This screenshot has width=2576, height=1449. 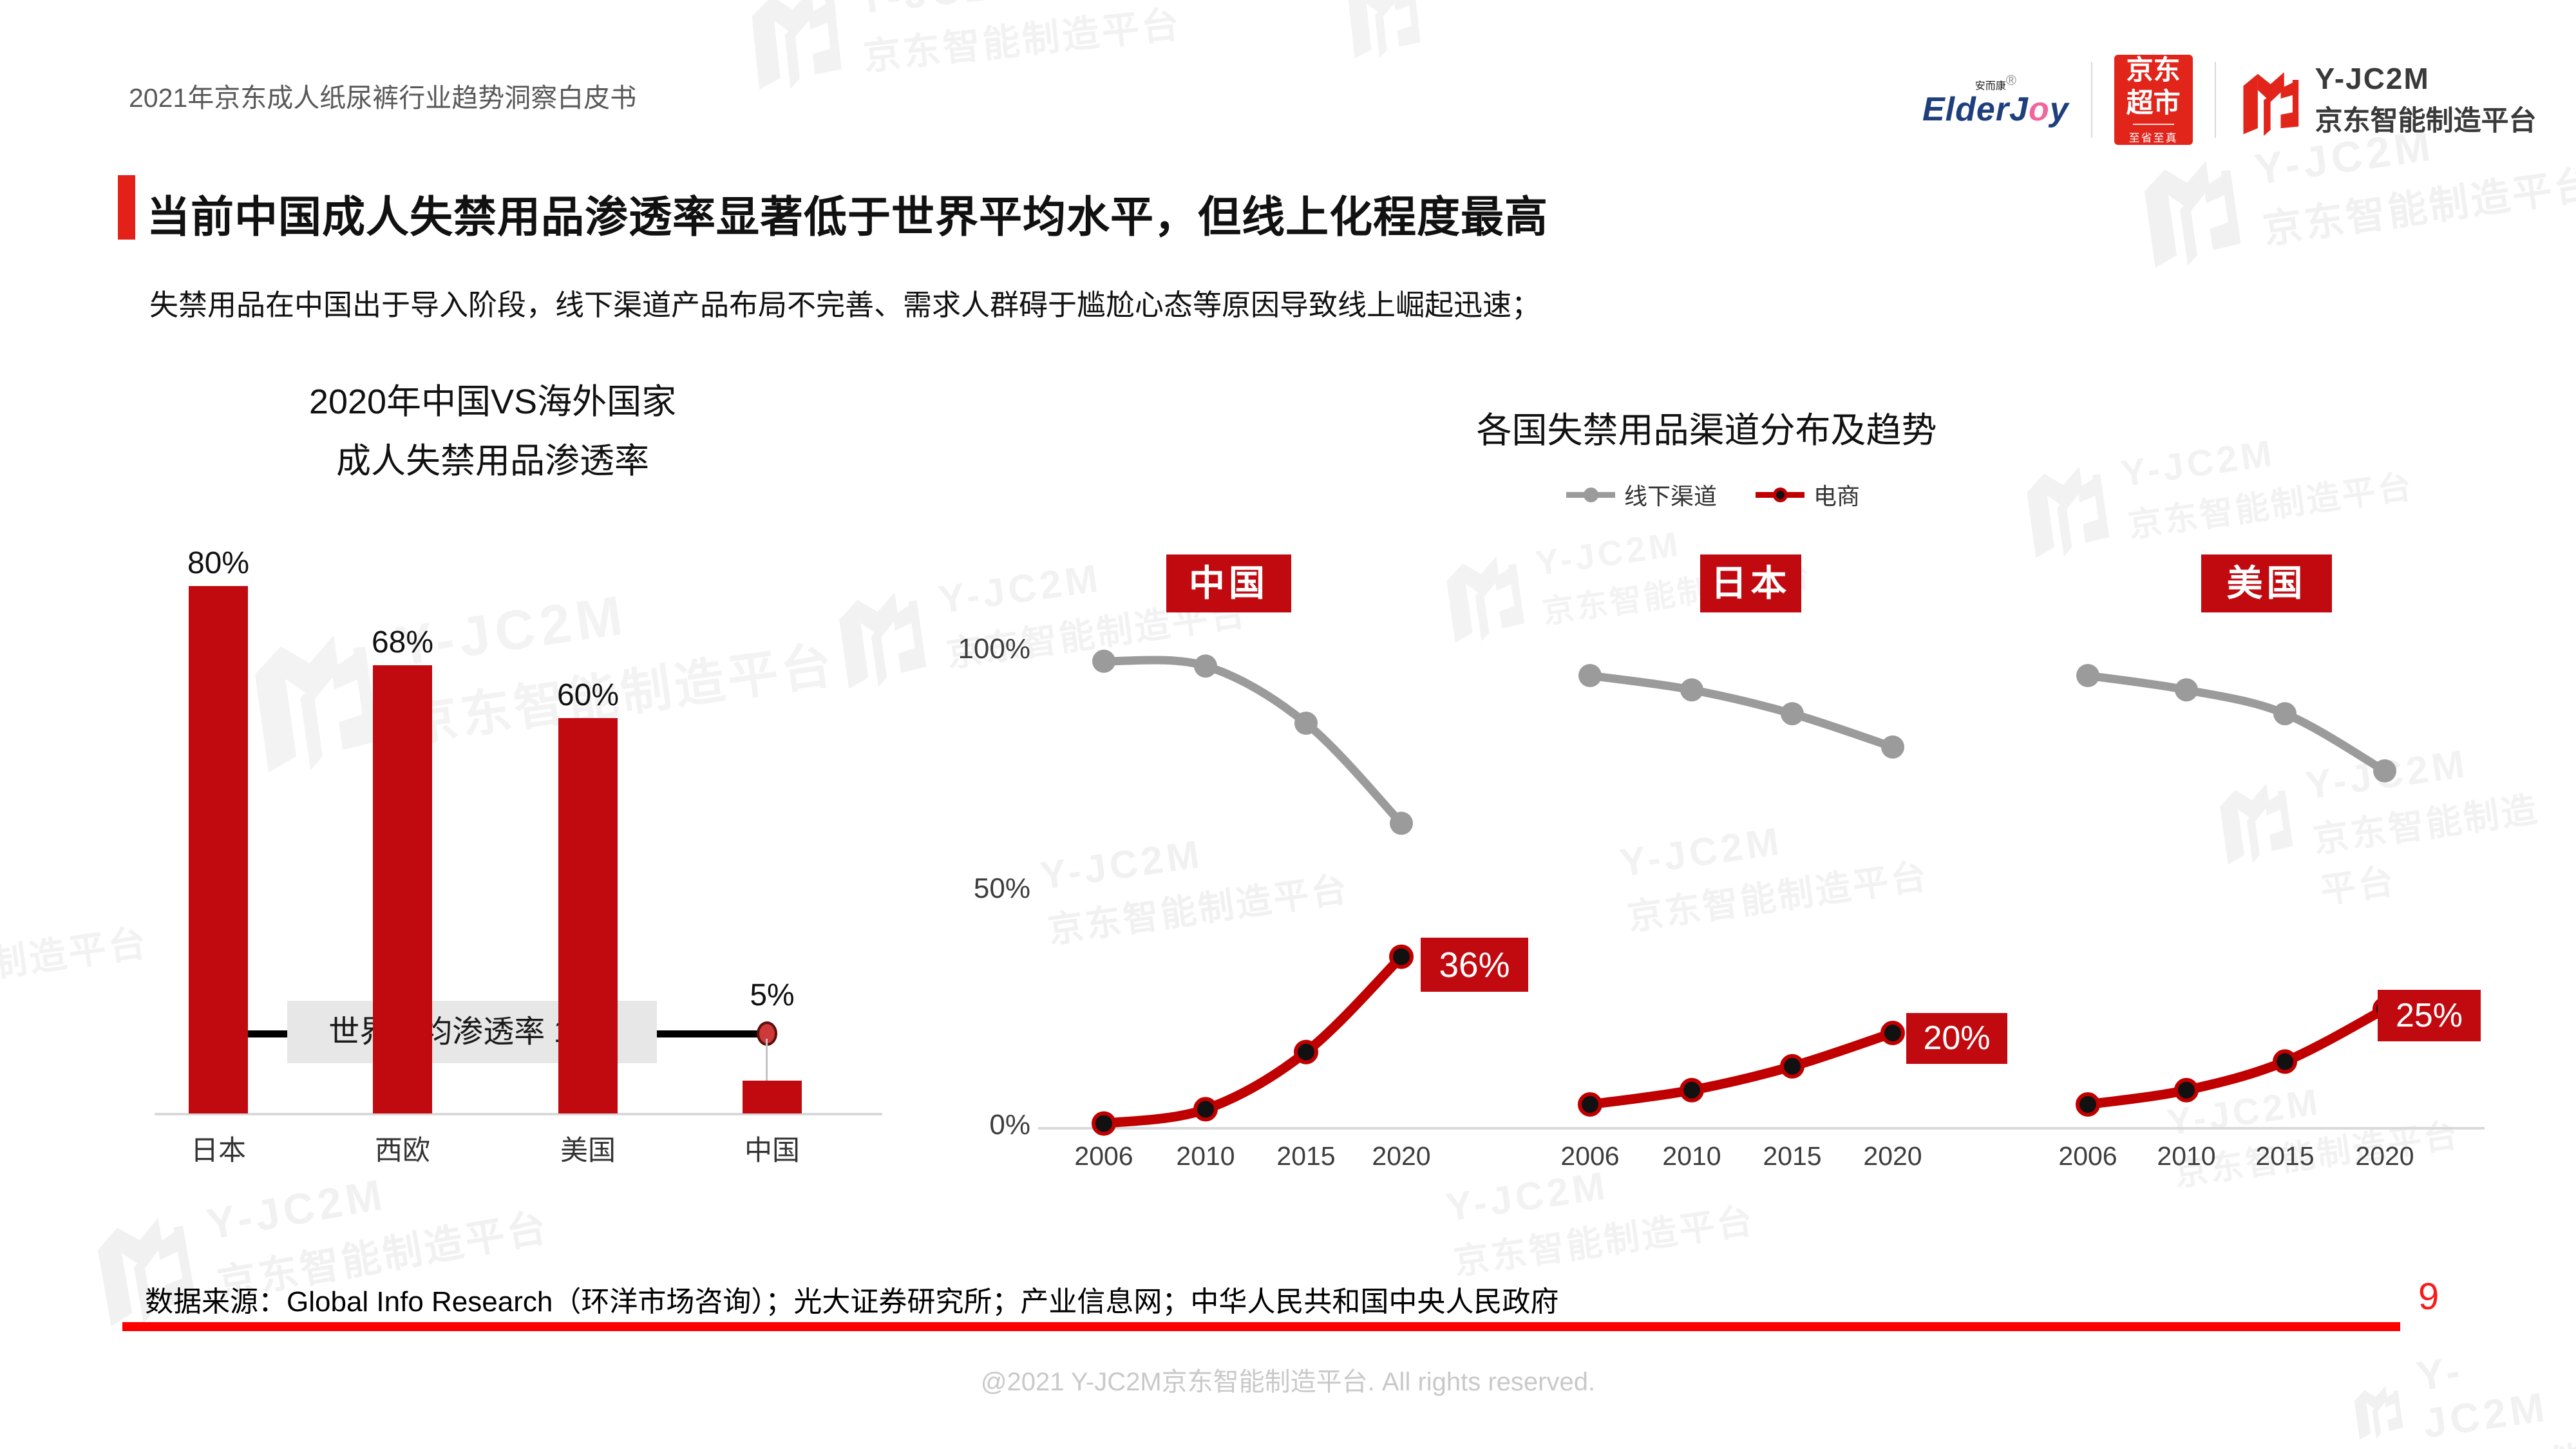 I want to click on legend-item-电商: 电商, so click(x=1808, y=495).